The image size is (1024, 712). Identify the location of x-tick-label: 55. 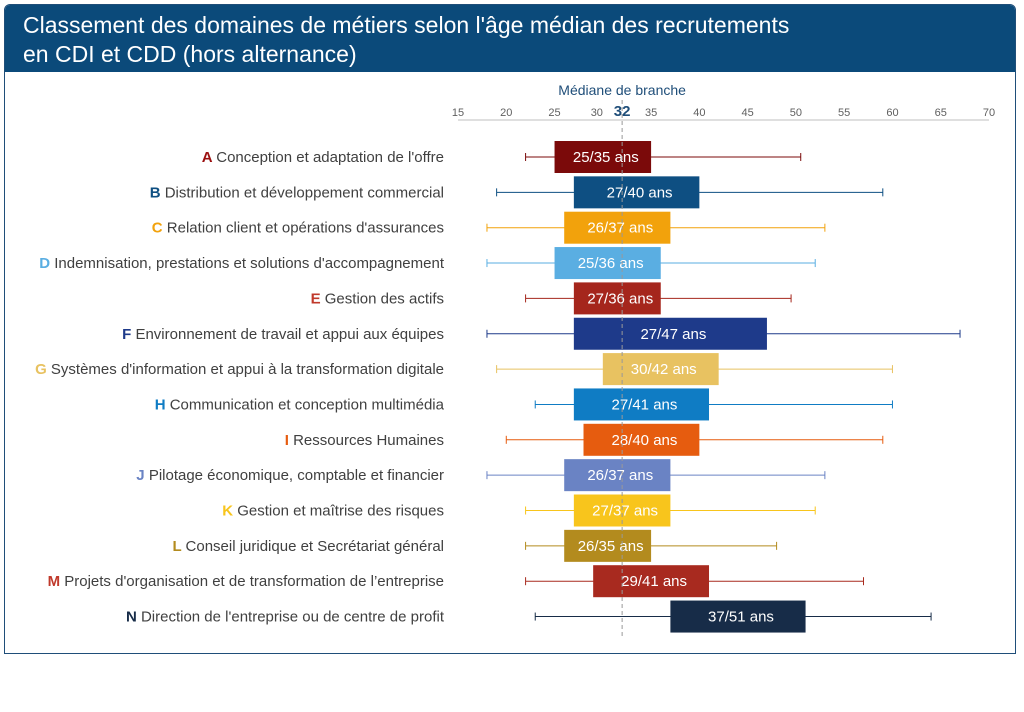
(844, 113).